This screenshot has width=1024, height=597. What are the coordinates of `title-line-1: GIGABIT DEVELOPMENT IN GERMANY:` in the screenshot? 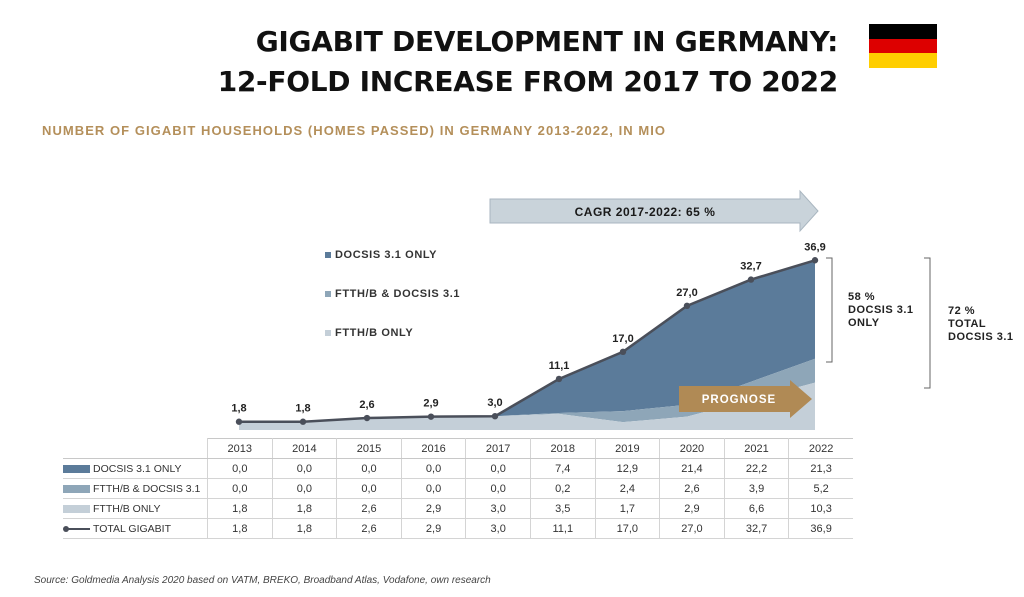 It's located at (547, 41).